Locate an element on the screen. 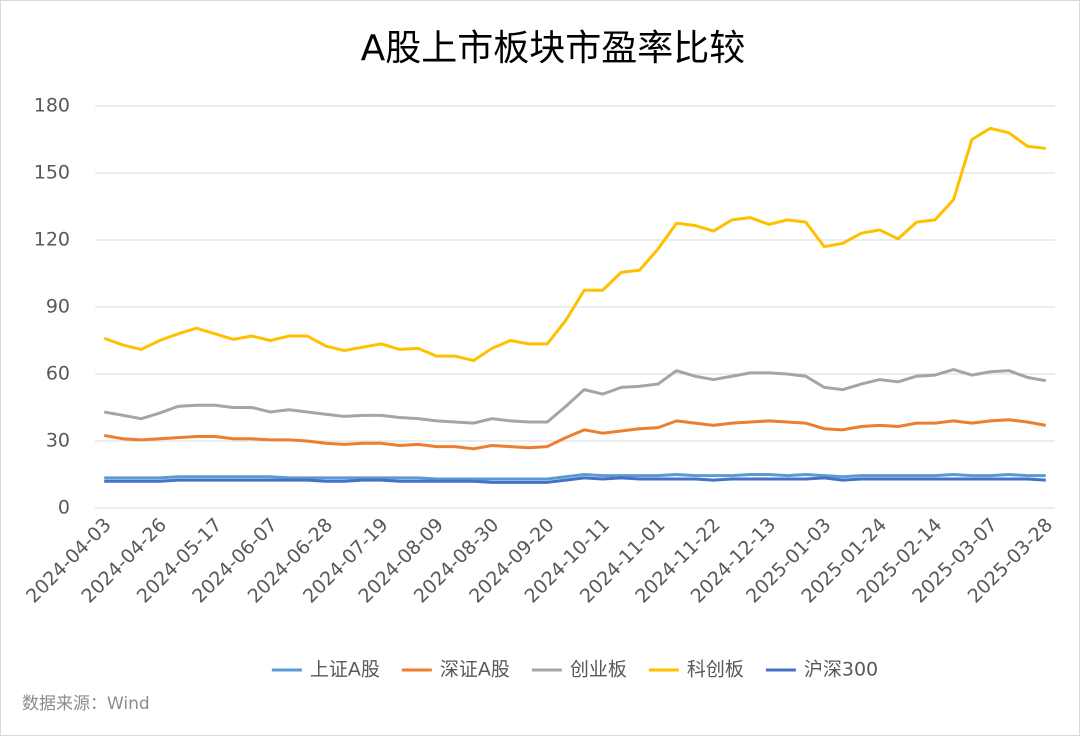 The image size is (1080, 736). y-tick-label: 0 is located at coordinates (64, 508).